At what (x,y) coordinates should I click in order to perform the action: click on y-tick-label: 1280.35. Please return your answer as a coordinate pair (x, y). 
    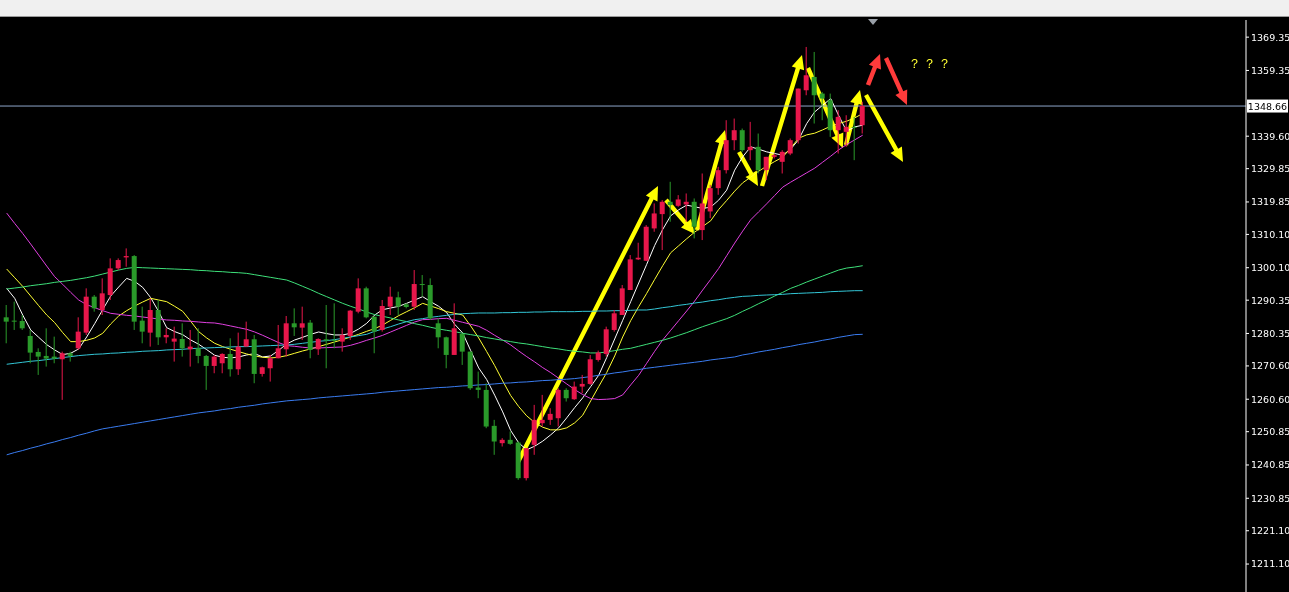
    Looking at the image, I should click on (1270, 333).